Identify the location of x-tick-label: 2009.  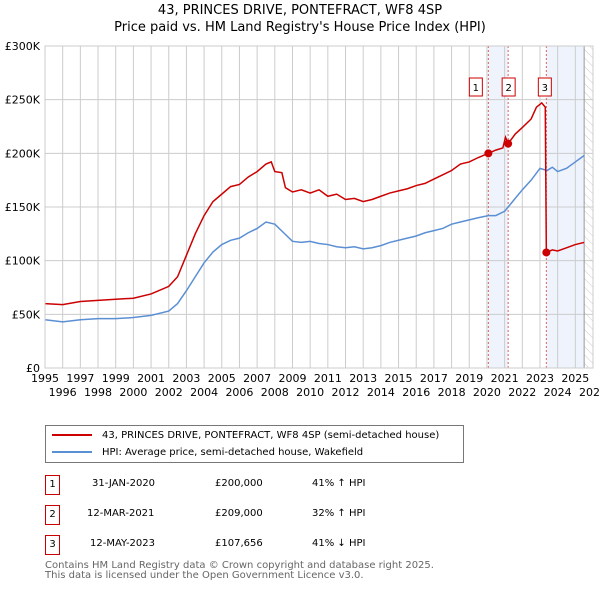
(292, 378).